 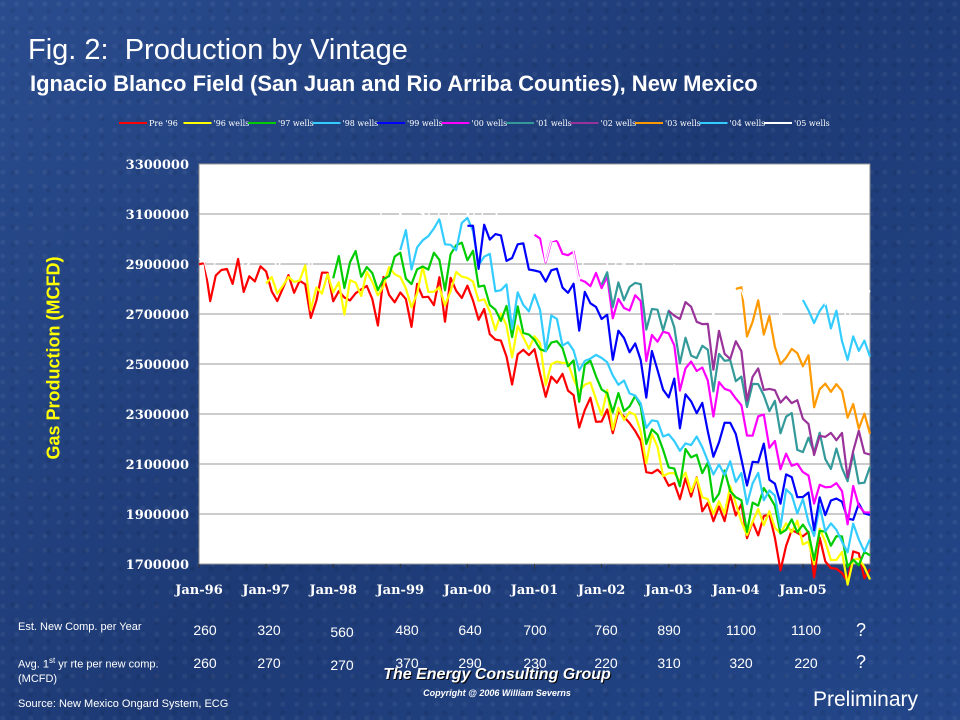 I want to click on row1-value: 890, so click(x=669, y=630).